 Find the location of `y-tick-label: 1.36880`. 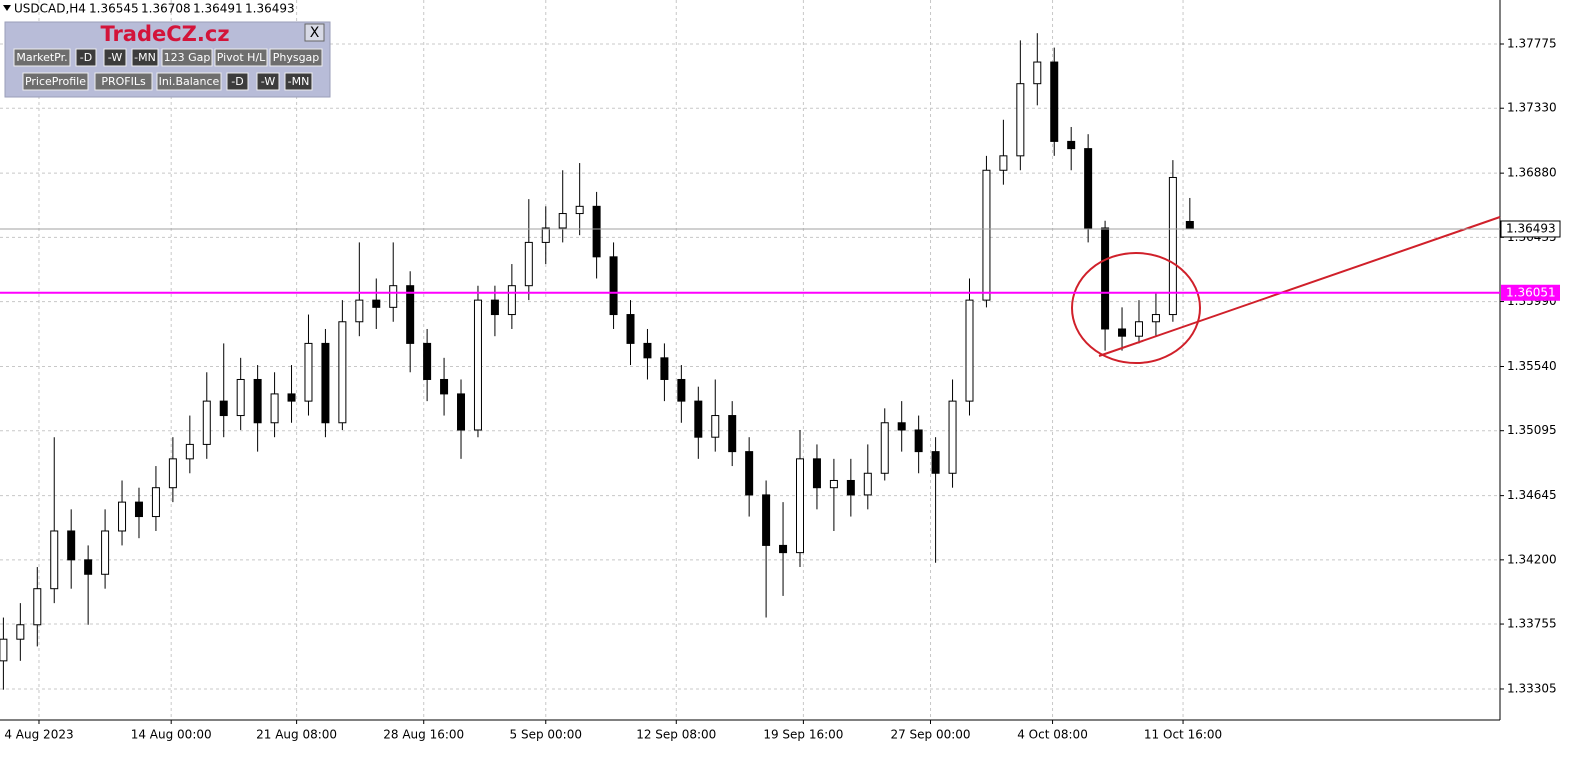

y-tick-label: 1.36880 is located at coordinates (1532, 173).